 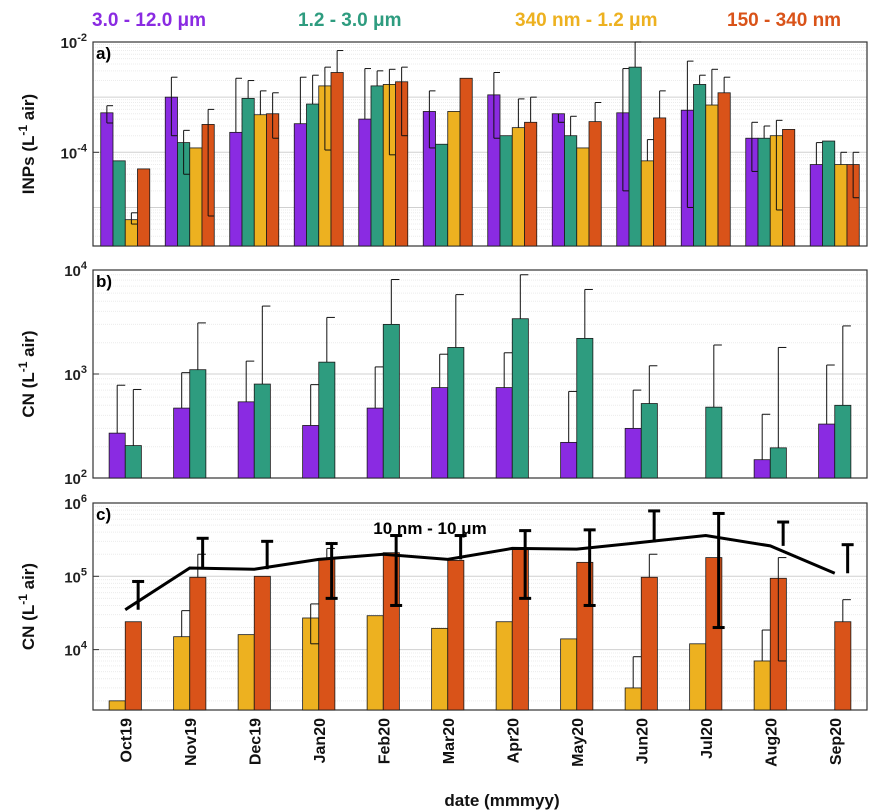 What do you see at coordinates (75, 374) in the screenshot?
I see `y-tick-label: 10³` at bounding box center [75, 374].